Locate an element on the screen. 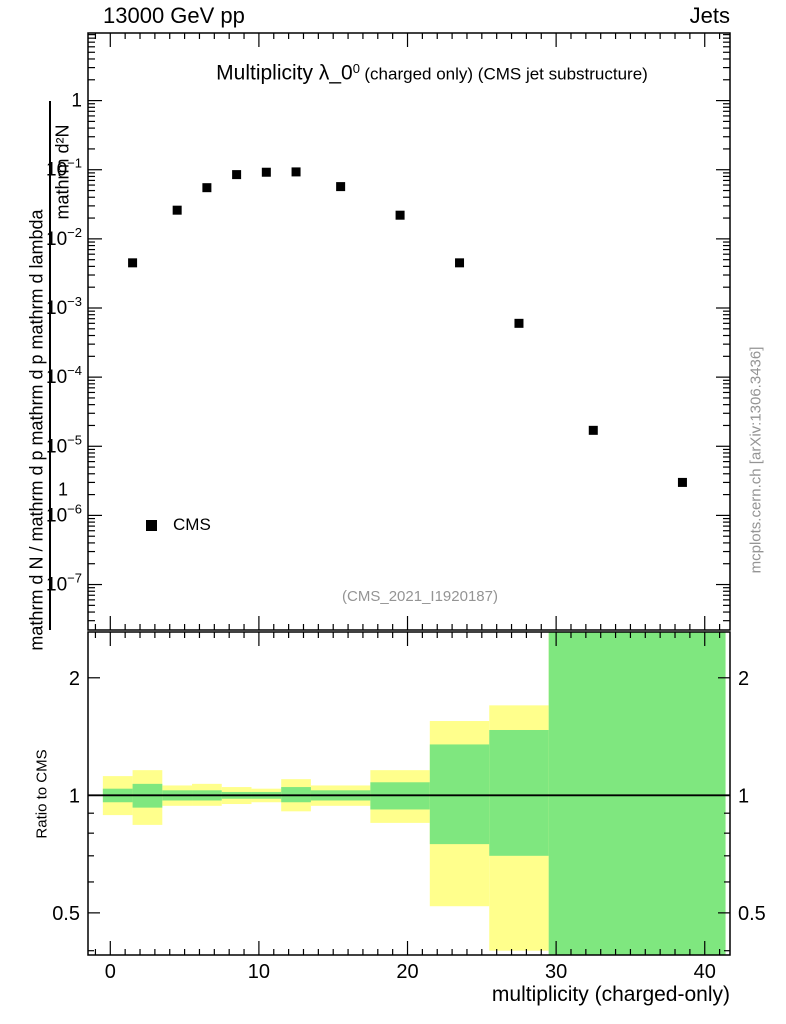 The height and width of the screenshot is (1024, 786). svg-text: 10⁻⁴ is located at coordinates (64, 375).